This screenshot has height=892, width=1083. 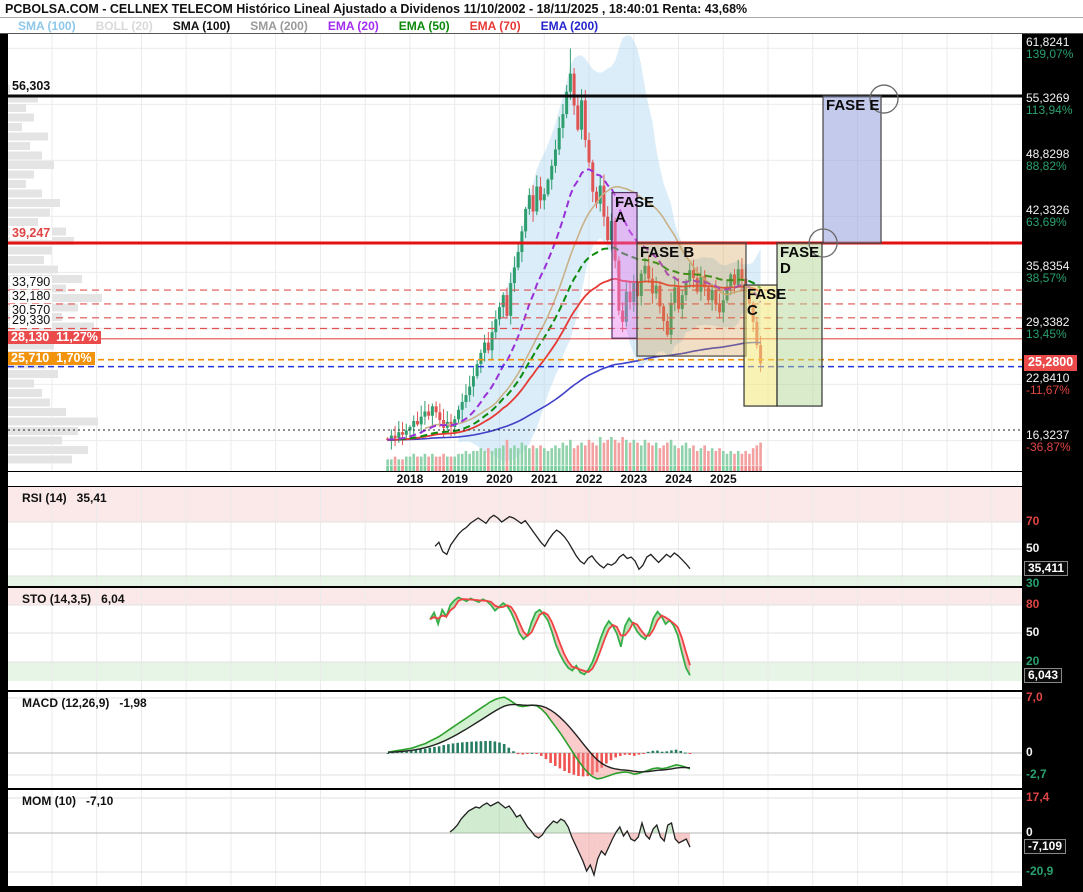 I want to click on macd-signal-line, so click(x=539, y=738).